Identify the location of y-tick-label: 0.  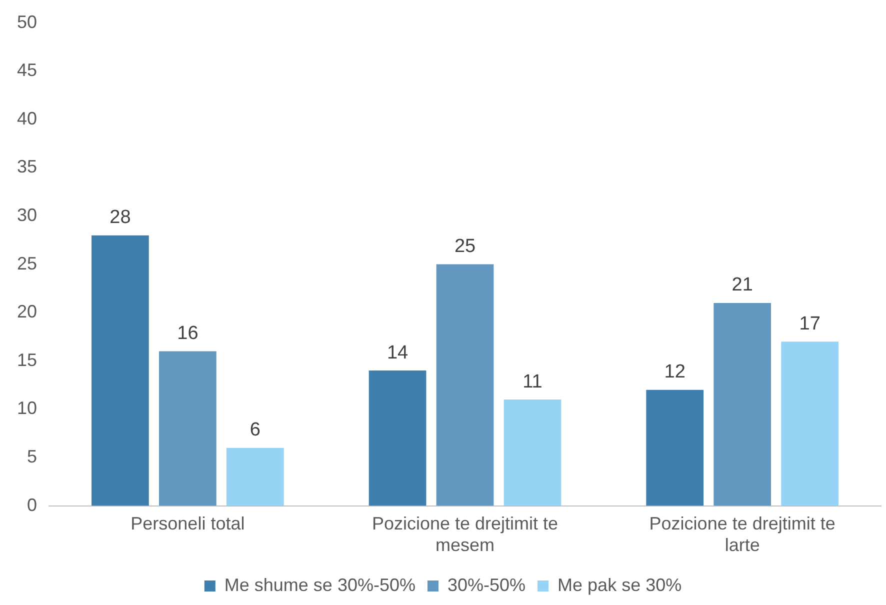
(32, 504).